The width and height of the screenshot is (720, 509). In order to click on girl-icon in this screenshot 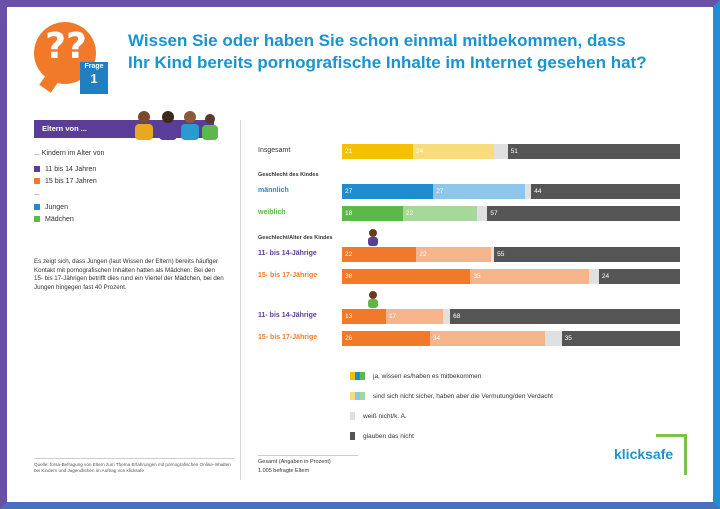, I will do `click(373, 299)`.